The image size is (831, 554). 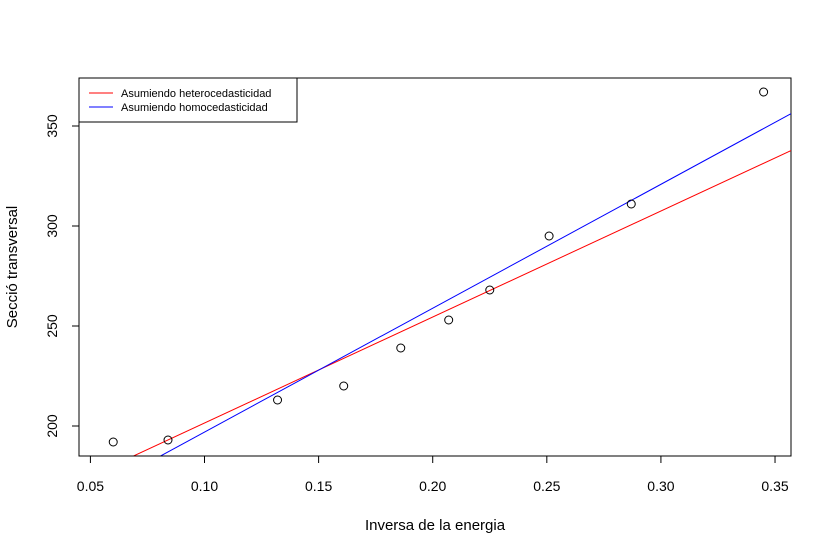 I want to click on y-tick-label: 300, so click(x=52, y=226).